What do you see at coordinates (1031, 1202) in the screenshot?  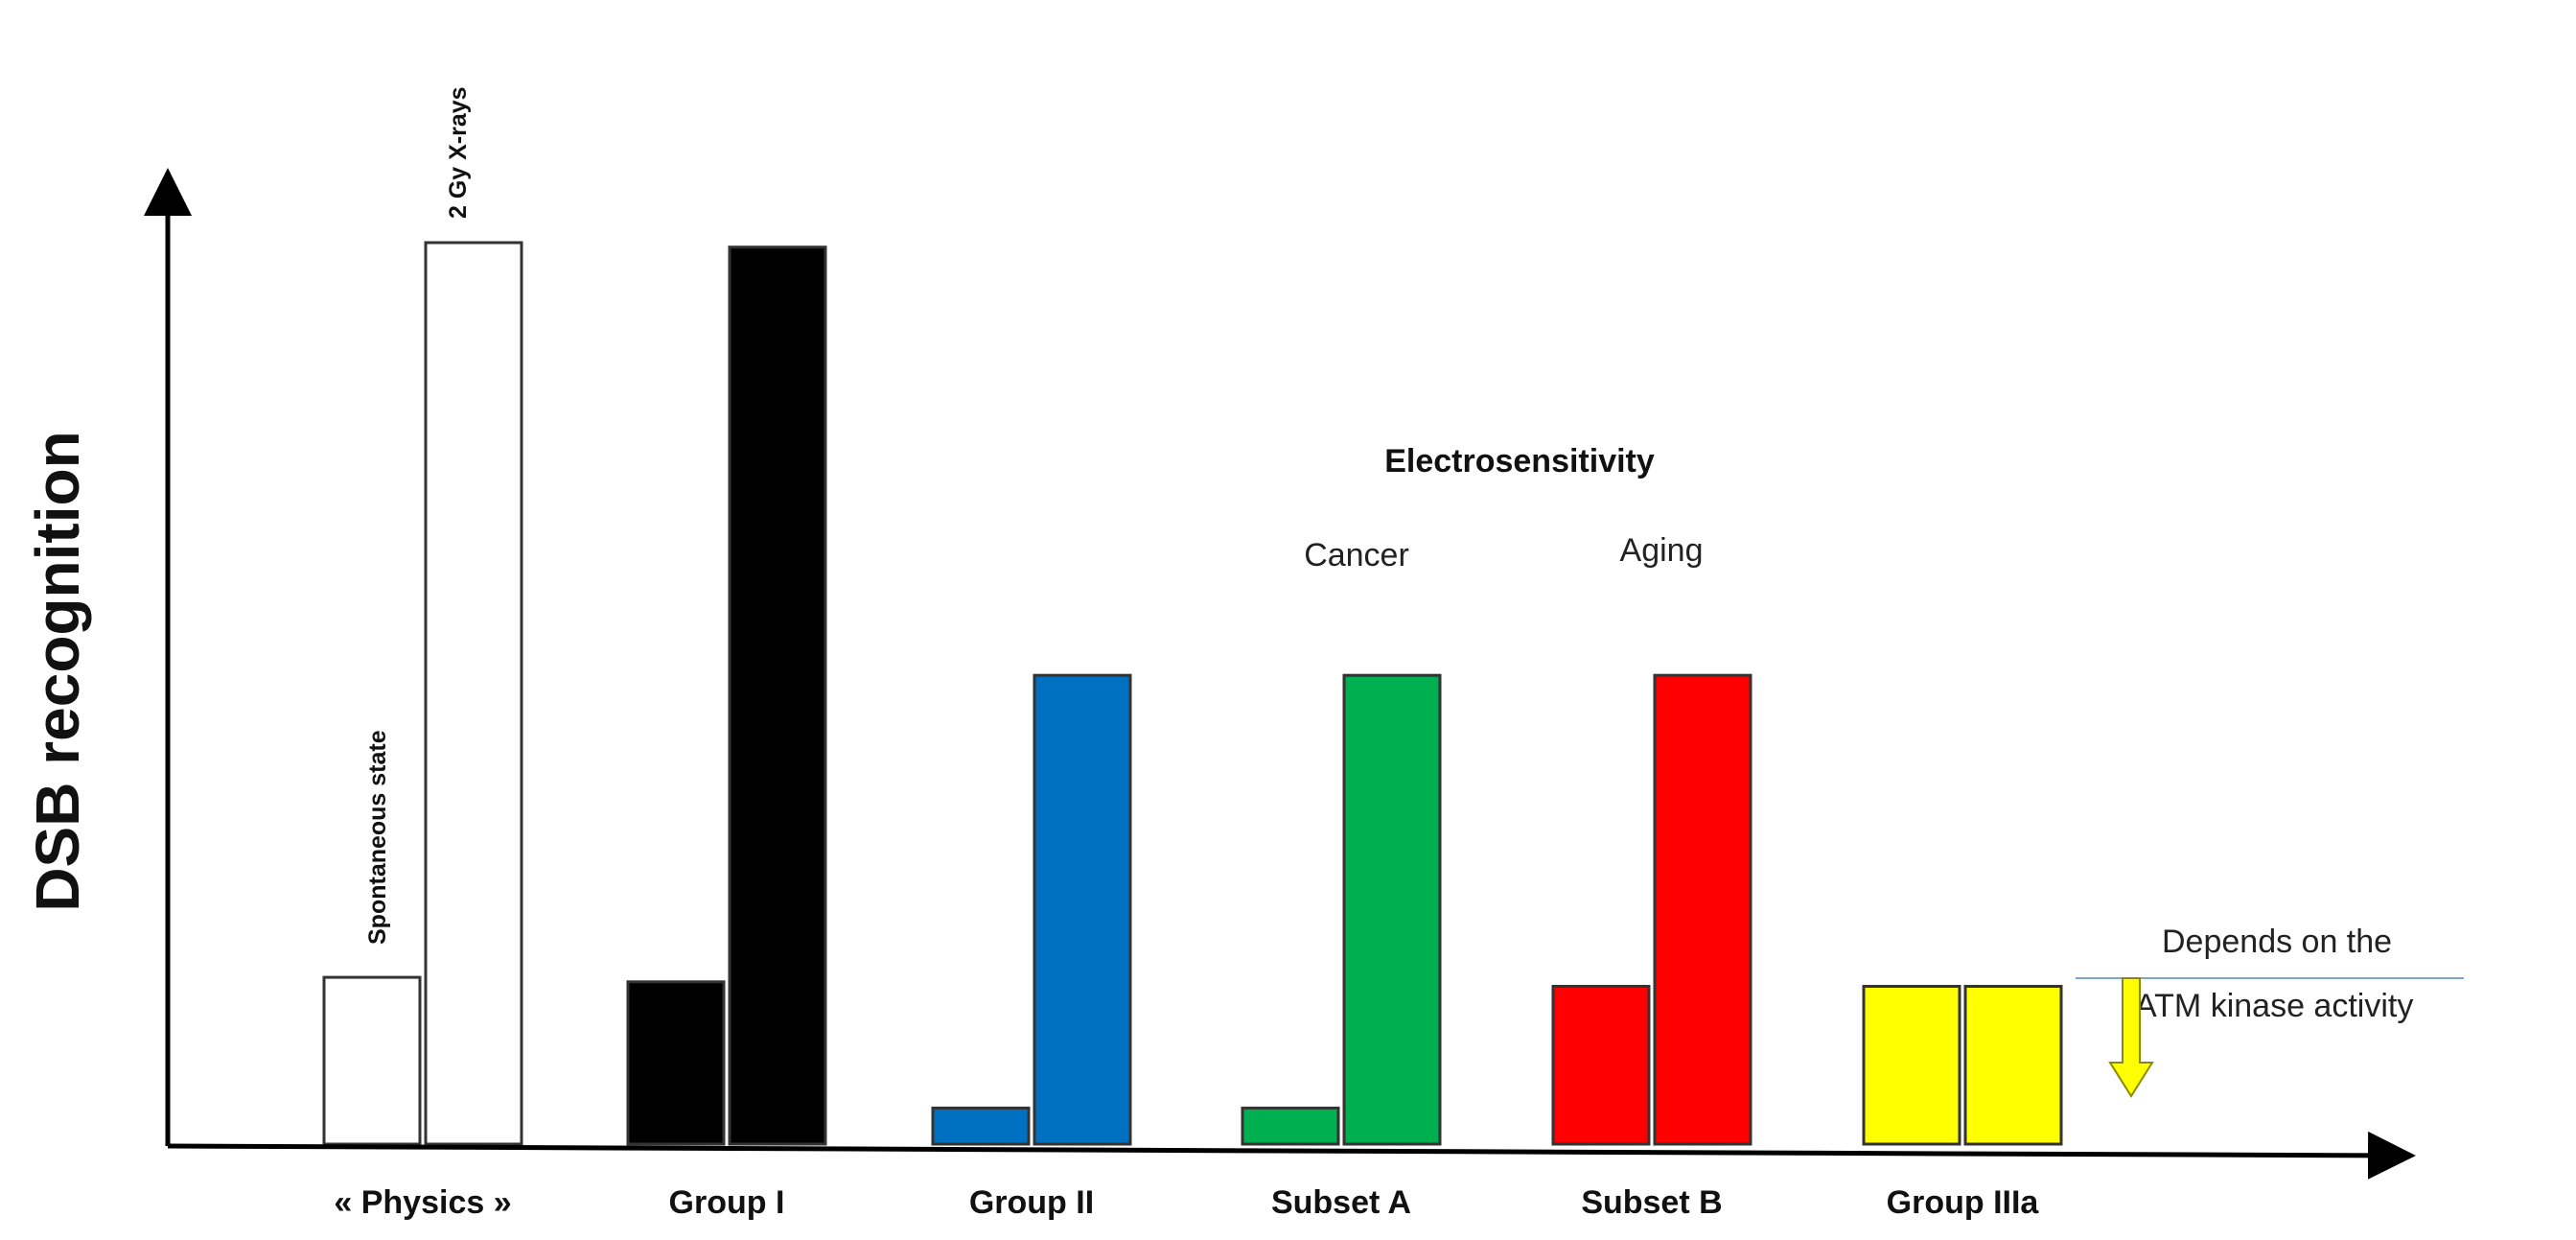 I see `x-tick-label-3: Group II` at bounding box center [1031, 1202].